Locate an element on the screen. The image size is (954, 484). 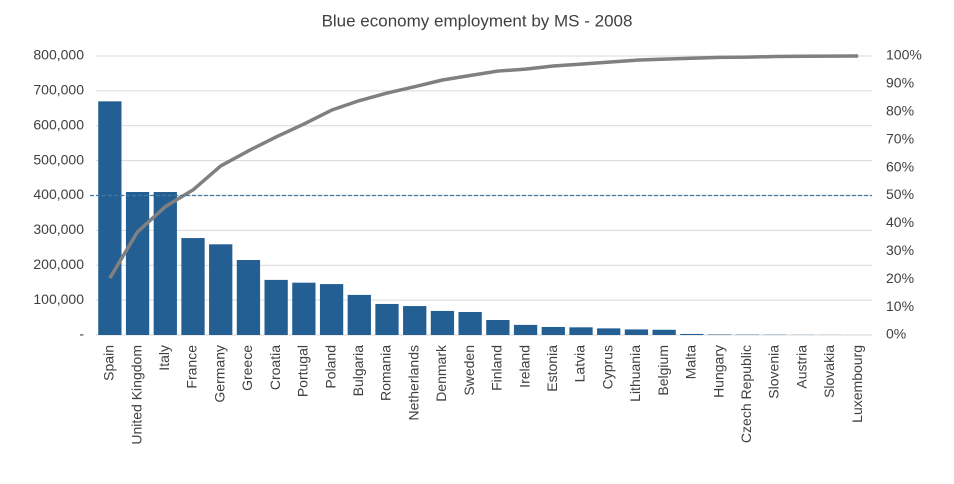
y-tick-label: 700,000 is located at coordinates (58, 90).